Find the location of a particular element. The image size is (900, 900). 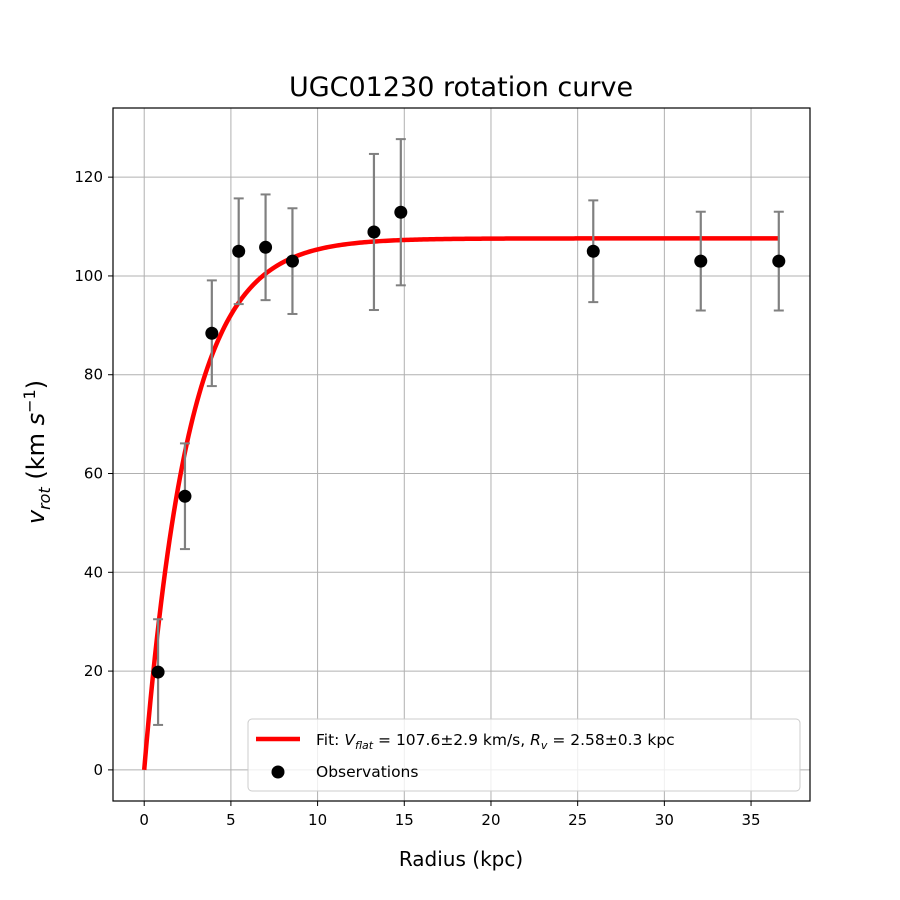

chart-title: UGC01230 rotation curve is located at coordinates (461, 87).